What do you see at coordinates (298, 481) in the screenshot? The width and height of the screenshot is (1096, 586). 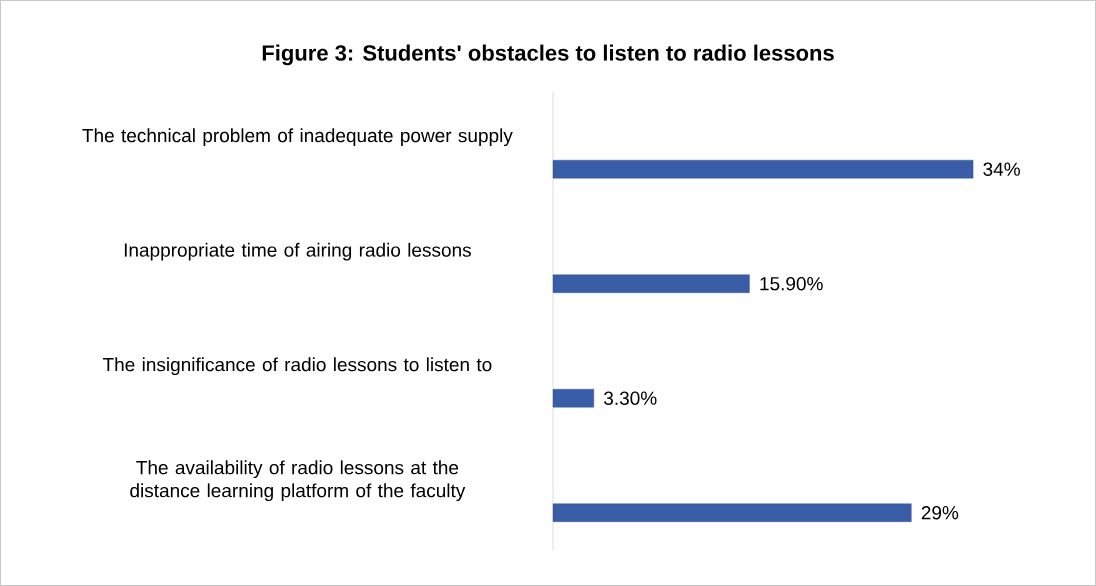 I see `y-tick-label: The availability of radio lessons at the distance learning platform of the faculty` at bounding box center [298, 481].